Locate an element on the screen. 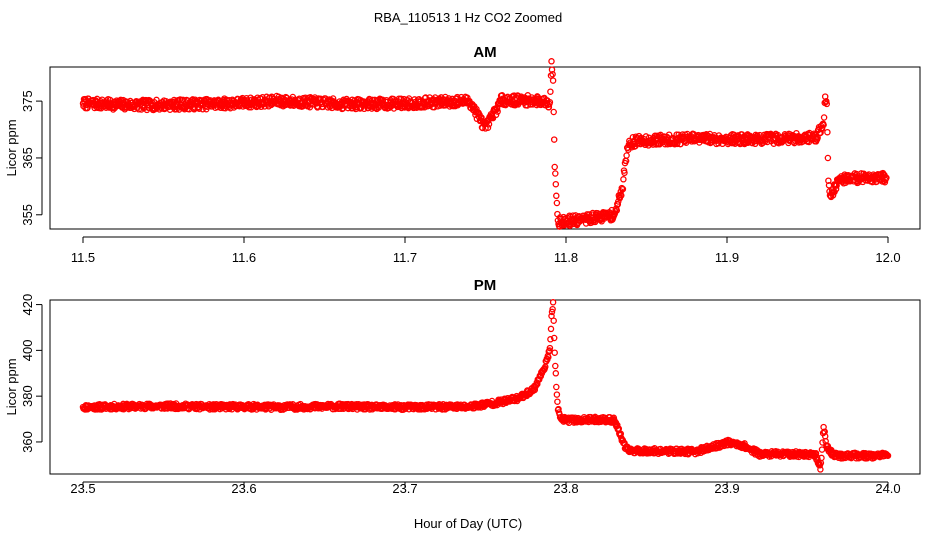 This screenshot has width=936, height=540. panel-title: PM is located at coordinates (485, 285).